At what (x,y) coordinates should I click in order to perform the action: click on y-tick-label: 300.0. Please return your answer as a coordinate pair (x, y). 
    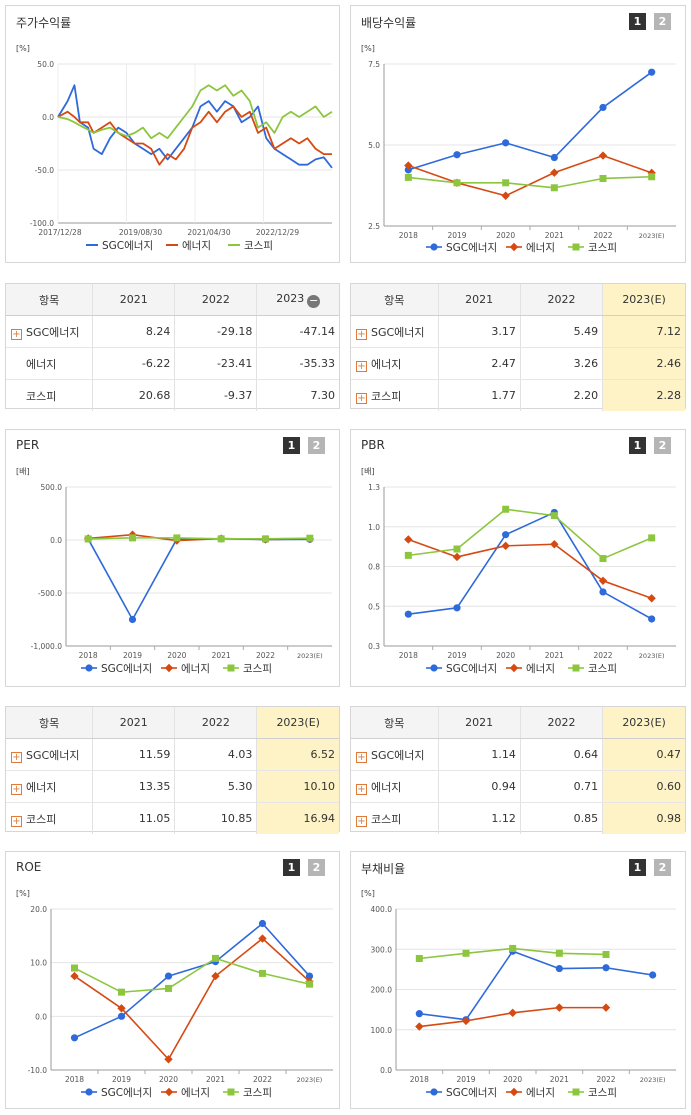
    Looking at the image, I should click on (382, 949).